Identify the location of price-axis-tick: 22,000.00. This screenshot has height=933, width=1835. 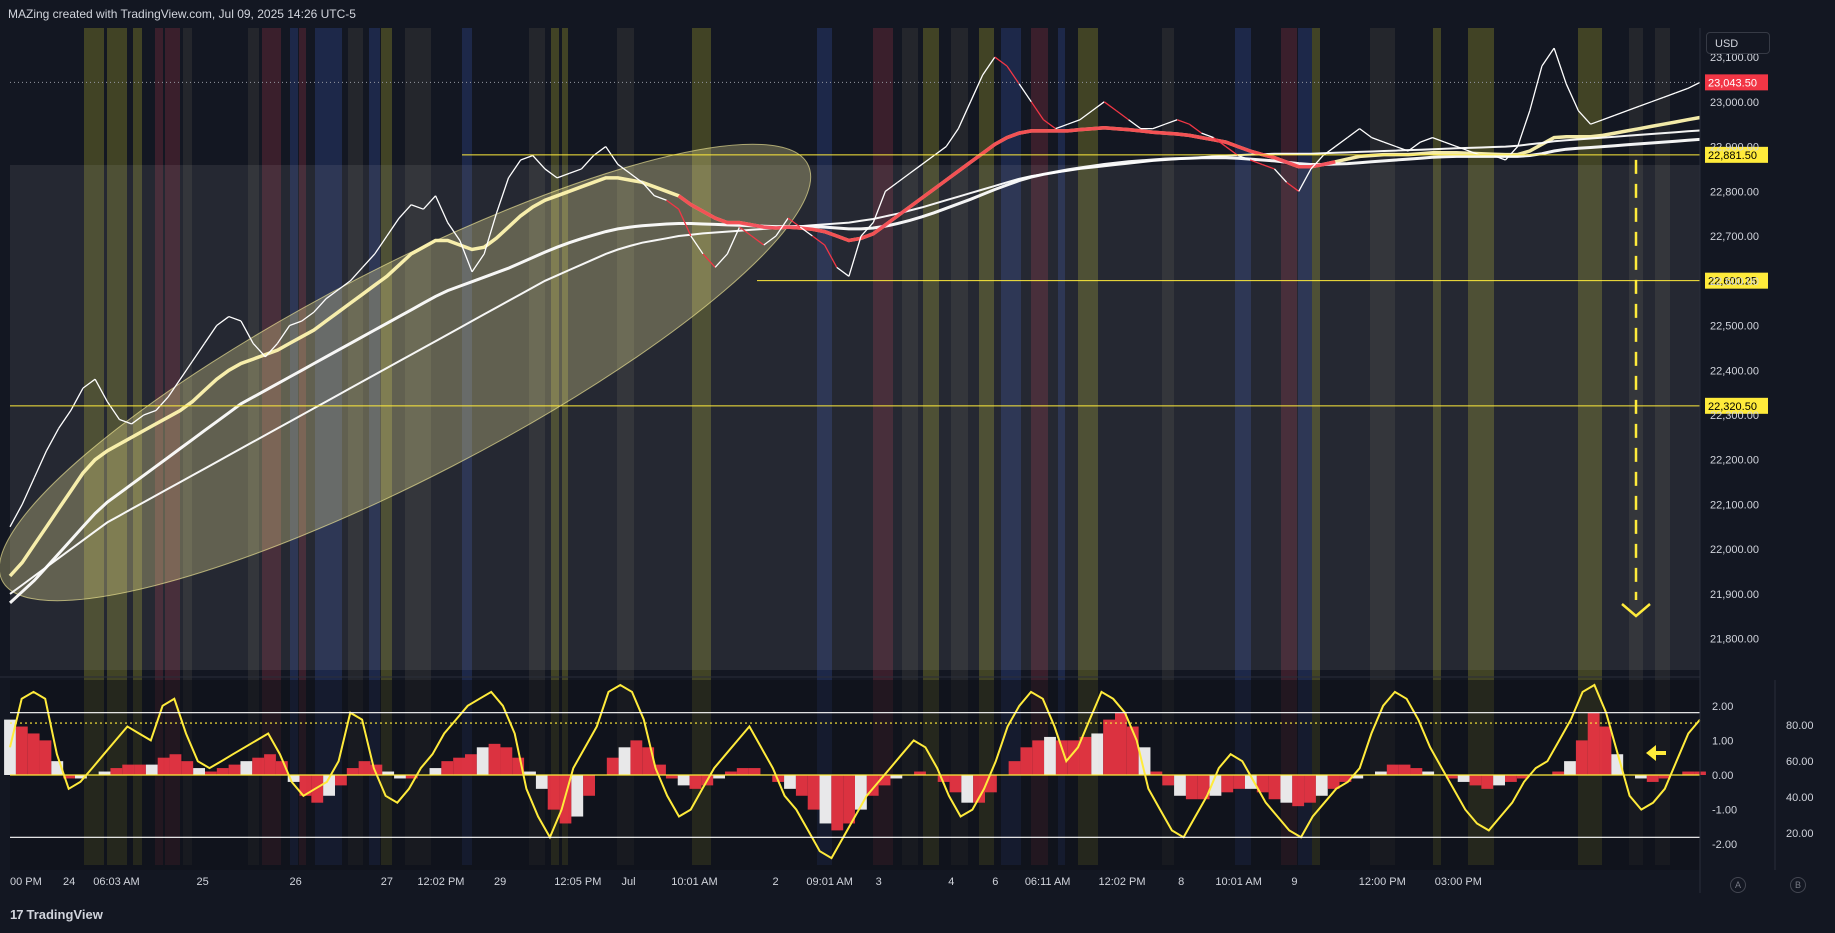
(1734, 550).